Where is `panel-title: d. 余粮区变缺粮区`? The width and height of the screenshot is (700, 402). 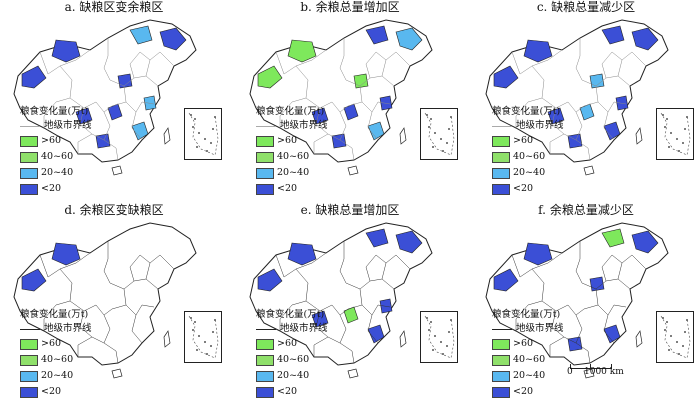
panel-title: d. 余粮区变缺粮区 is located at coordinates (114, 210).